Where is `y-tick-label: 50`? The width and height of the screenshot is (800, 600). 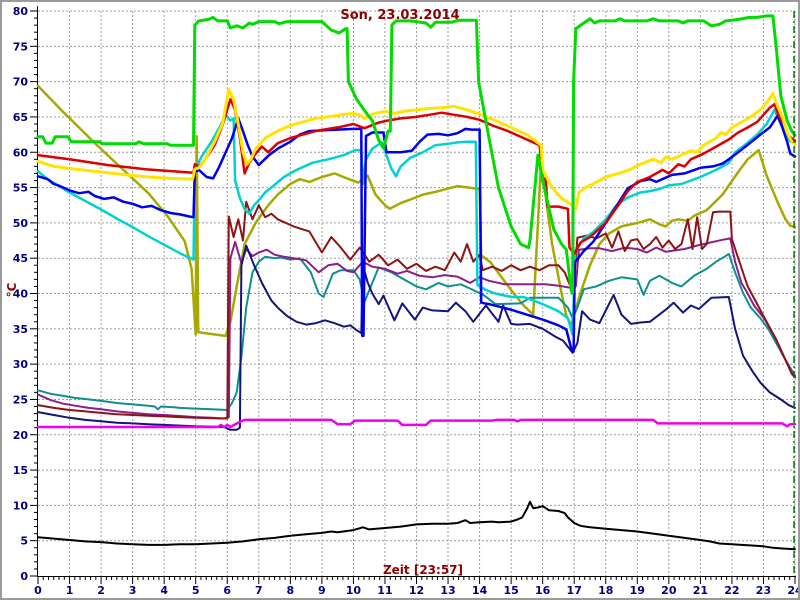 y-tick-label: 50 is located at coordinates (21, 223).